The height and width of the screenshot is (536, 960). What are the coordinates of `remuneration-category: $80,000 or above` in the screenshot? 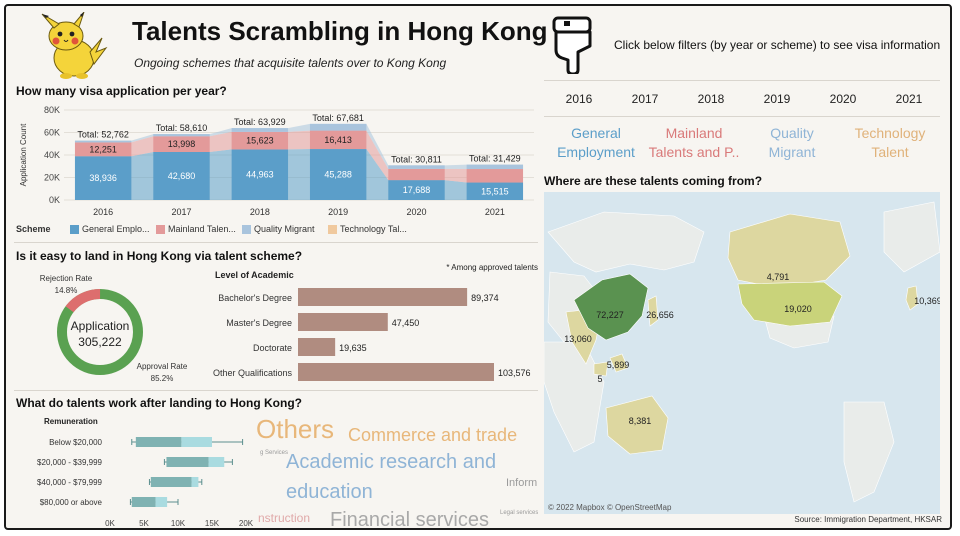 It's located at (71, 502).